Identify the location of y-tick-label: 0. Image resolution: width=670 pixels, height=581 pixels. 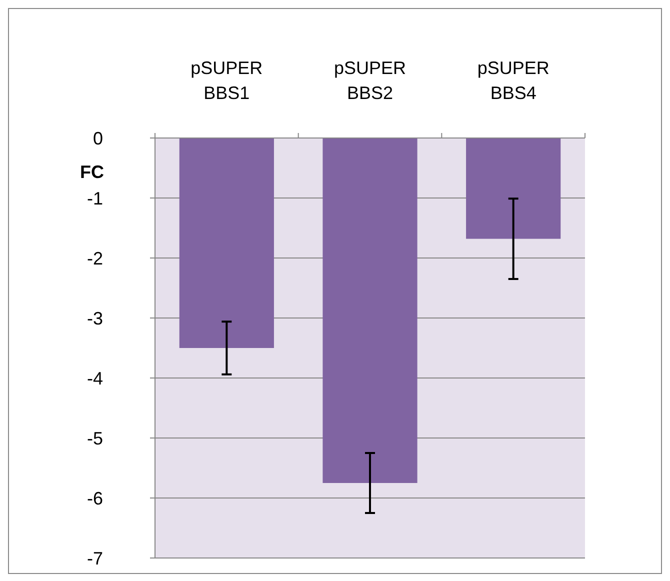
(97, 138).